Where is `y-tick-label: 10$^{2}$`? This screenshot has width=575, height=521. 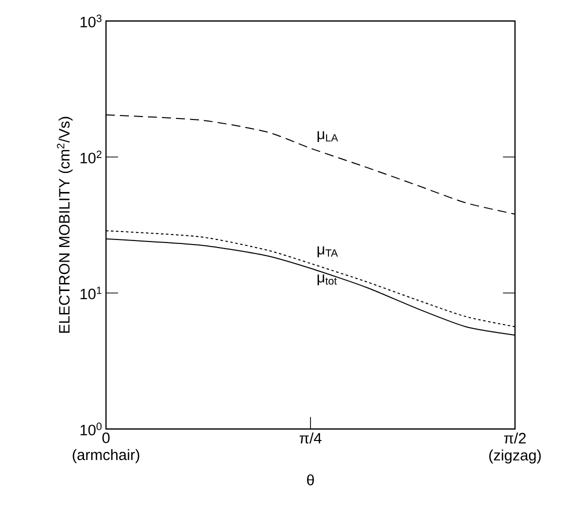
y-tick-label: 10$^{2}$ is located at coordinates (91, 157).